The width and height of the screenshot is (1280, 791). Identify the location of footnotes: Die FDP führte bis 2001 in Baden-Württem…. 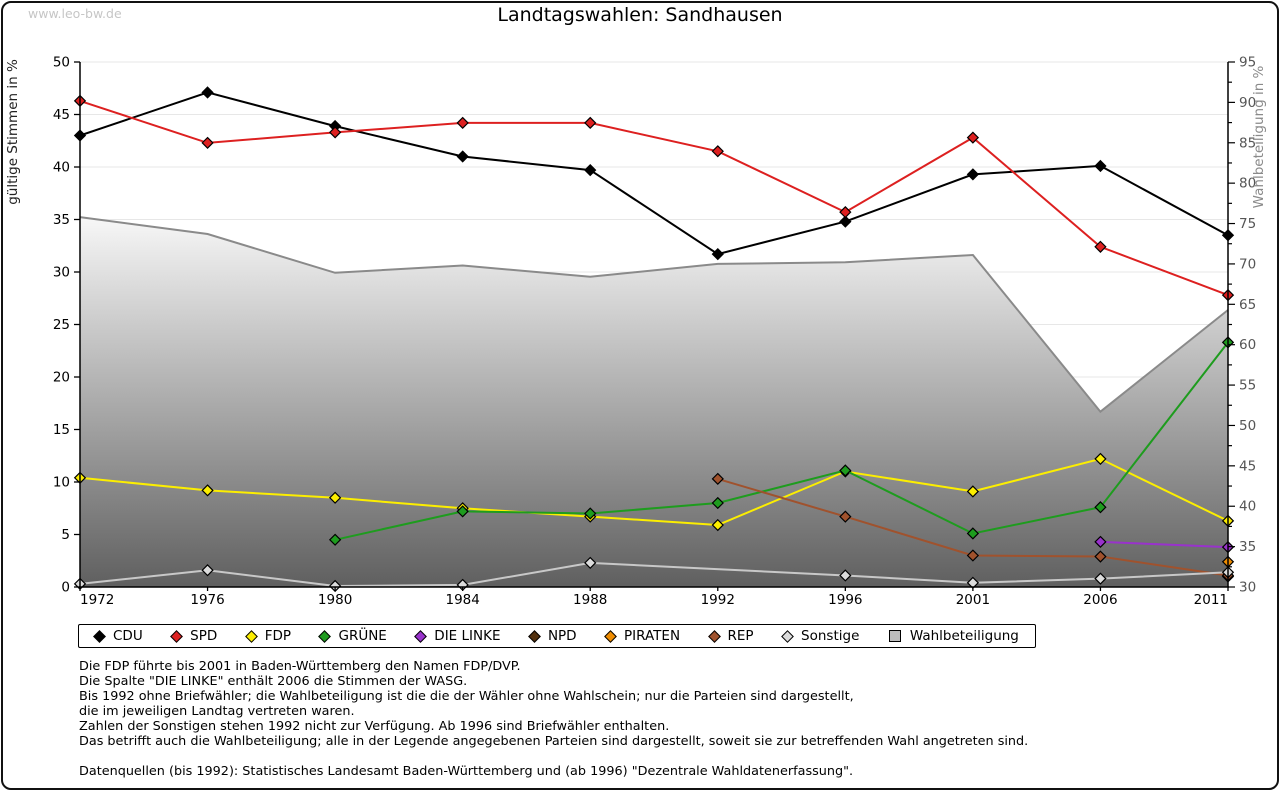
(553, 719).